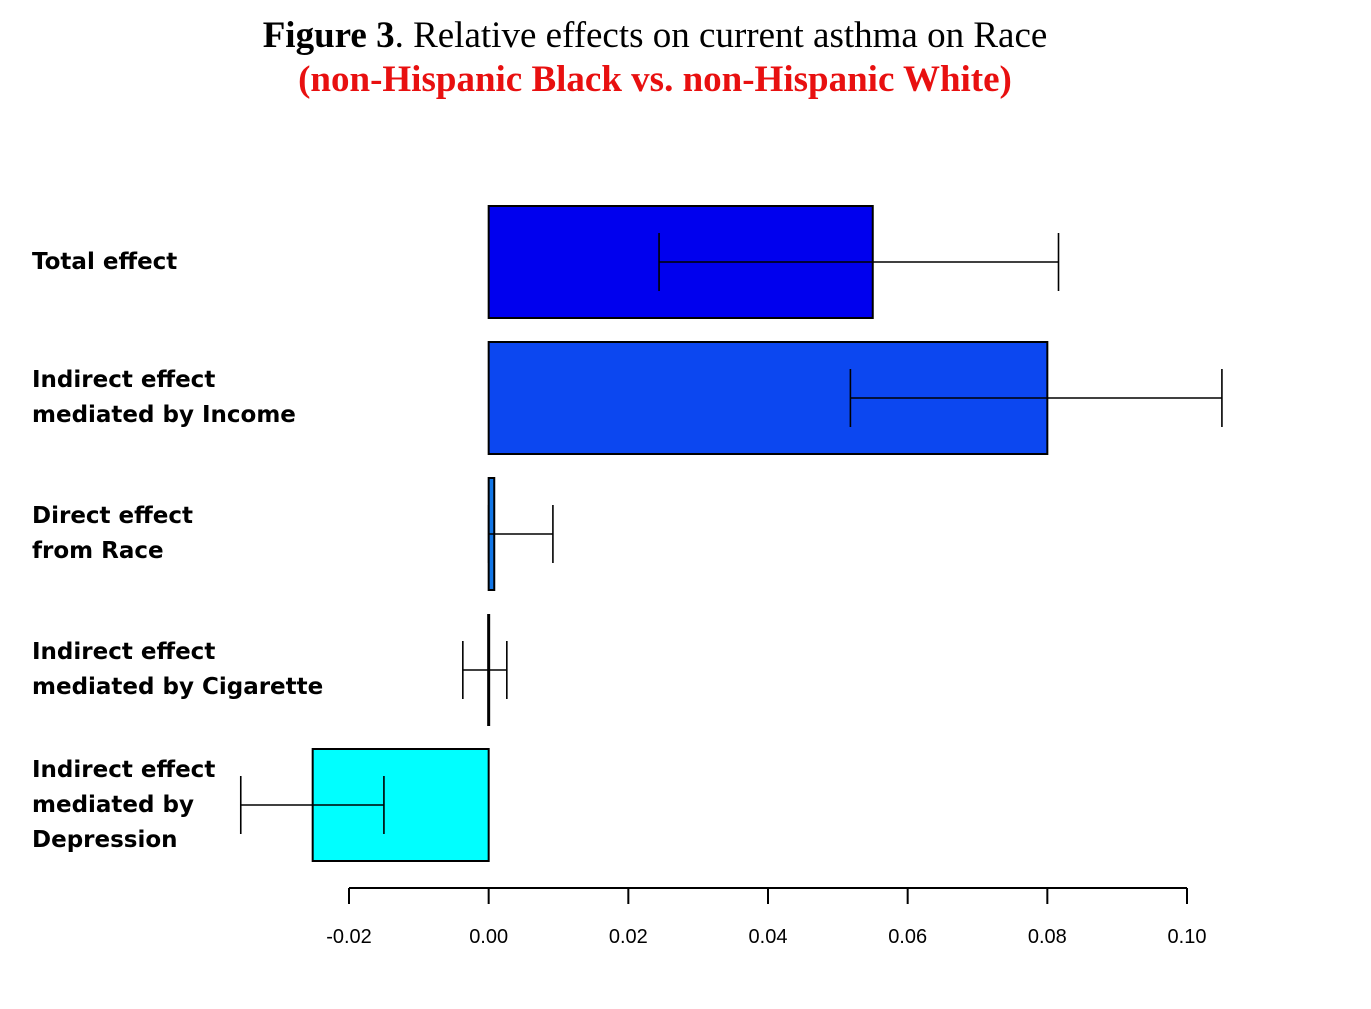 The image size is (1371, 1009). What do you see at coordinates (164, 397) in the screenshot?
I see `category-label-1: Indirect effect mediated by Income` at bounding box center [164, 397].